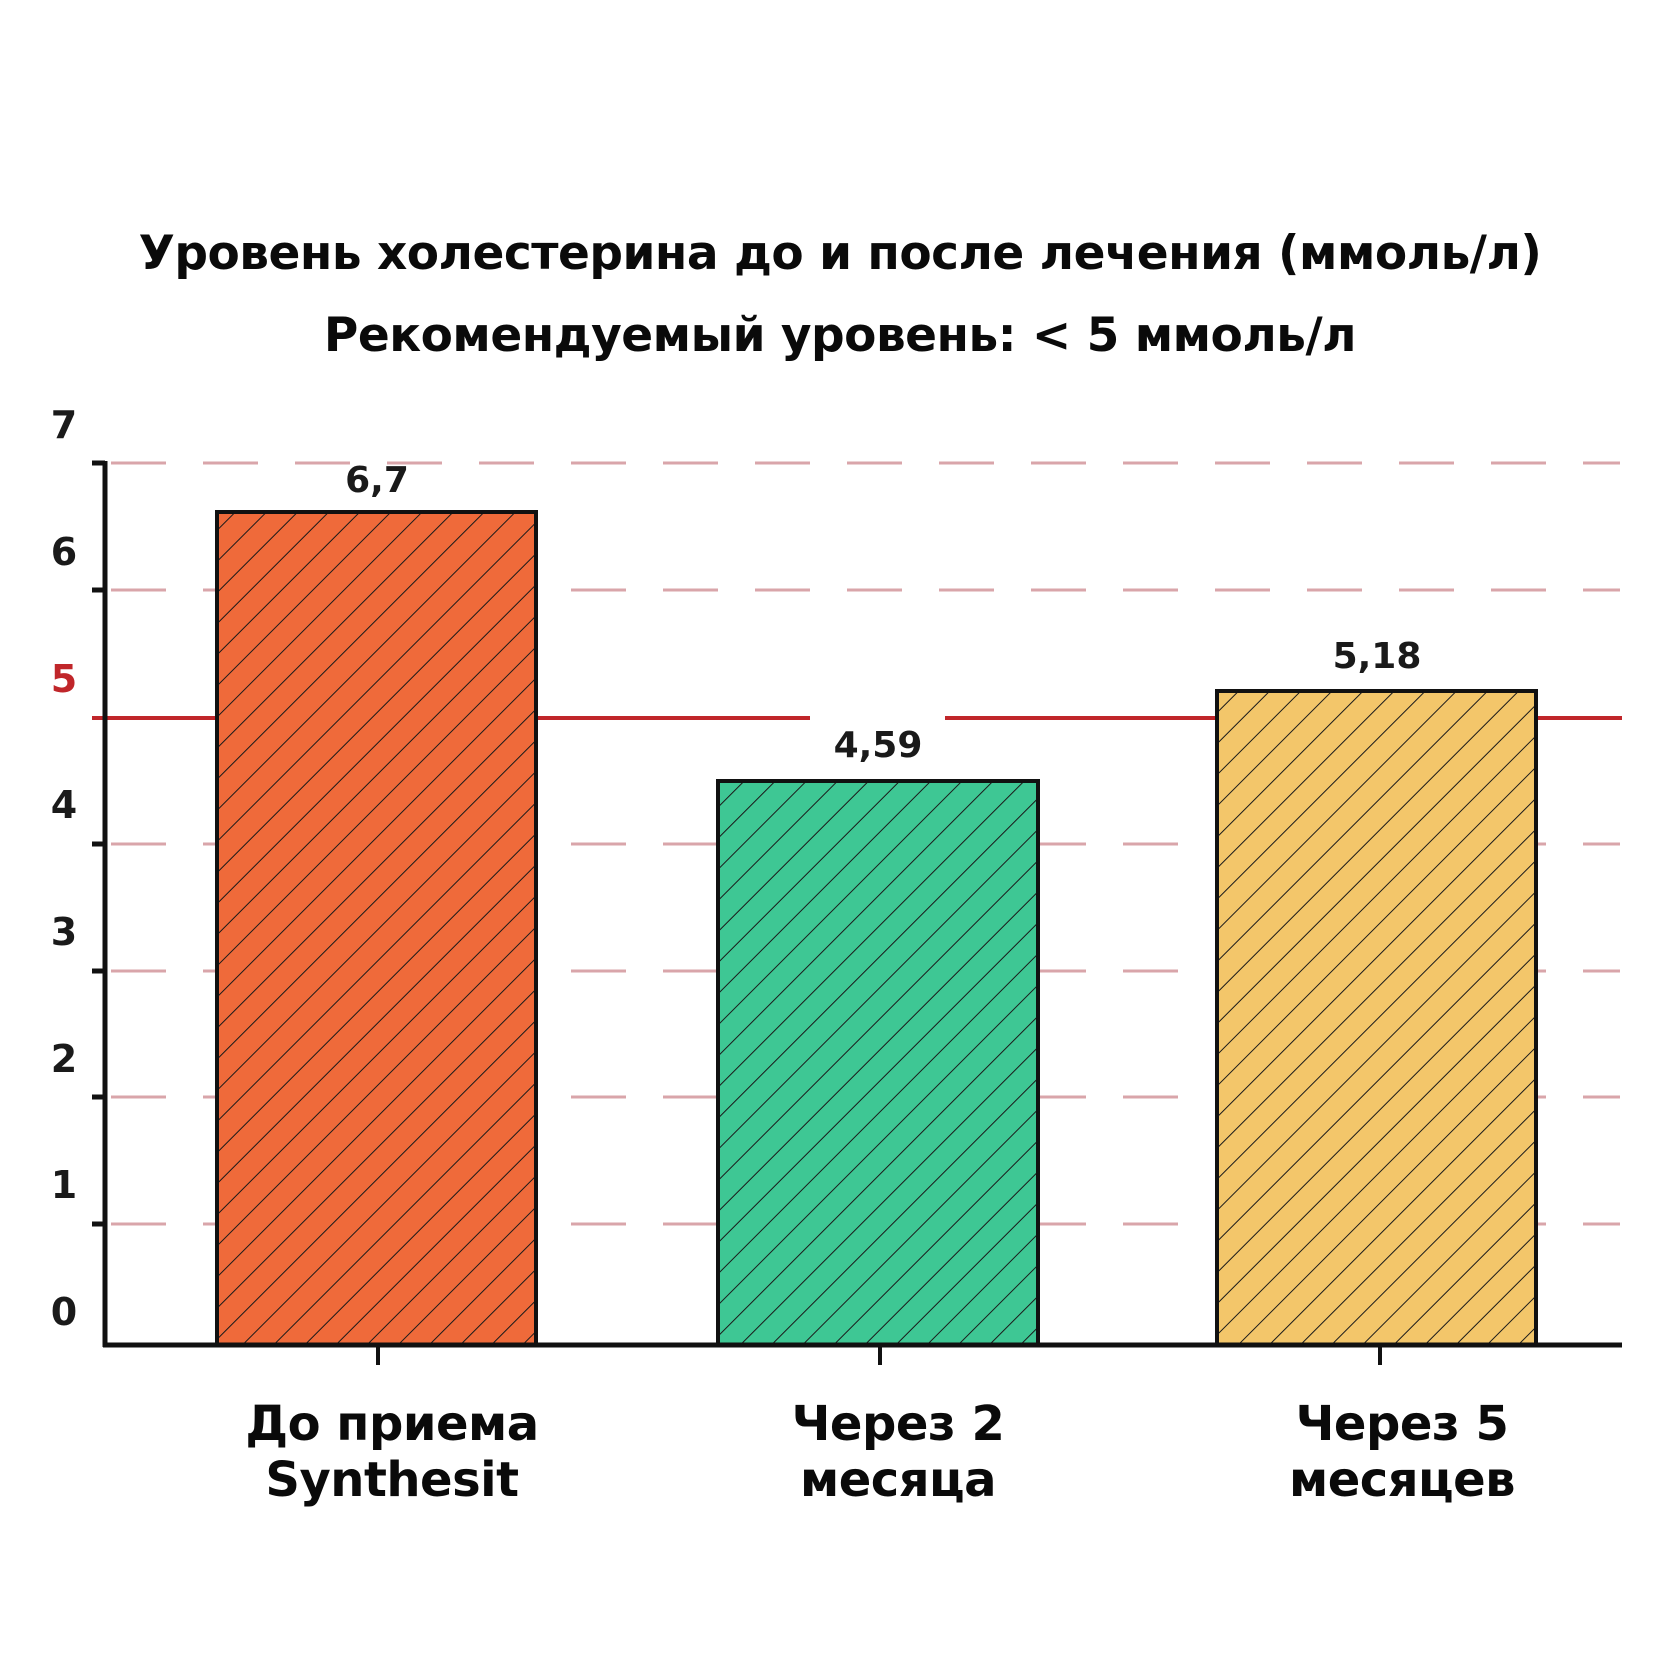 This screenshot has width=1680, height=1680. Describe the element at coordinates (64, 552) in the screenshot. I see `y-tick-6: 6` at that location.